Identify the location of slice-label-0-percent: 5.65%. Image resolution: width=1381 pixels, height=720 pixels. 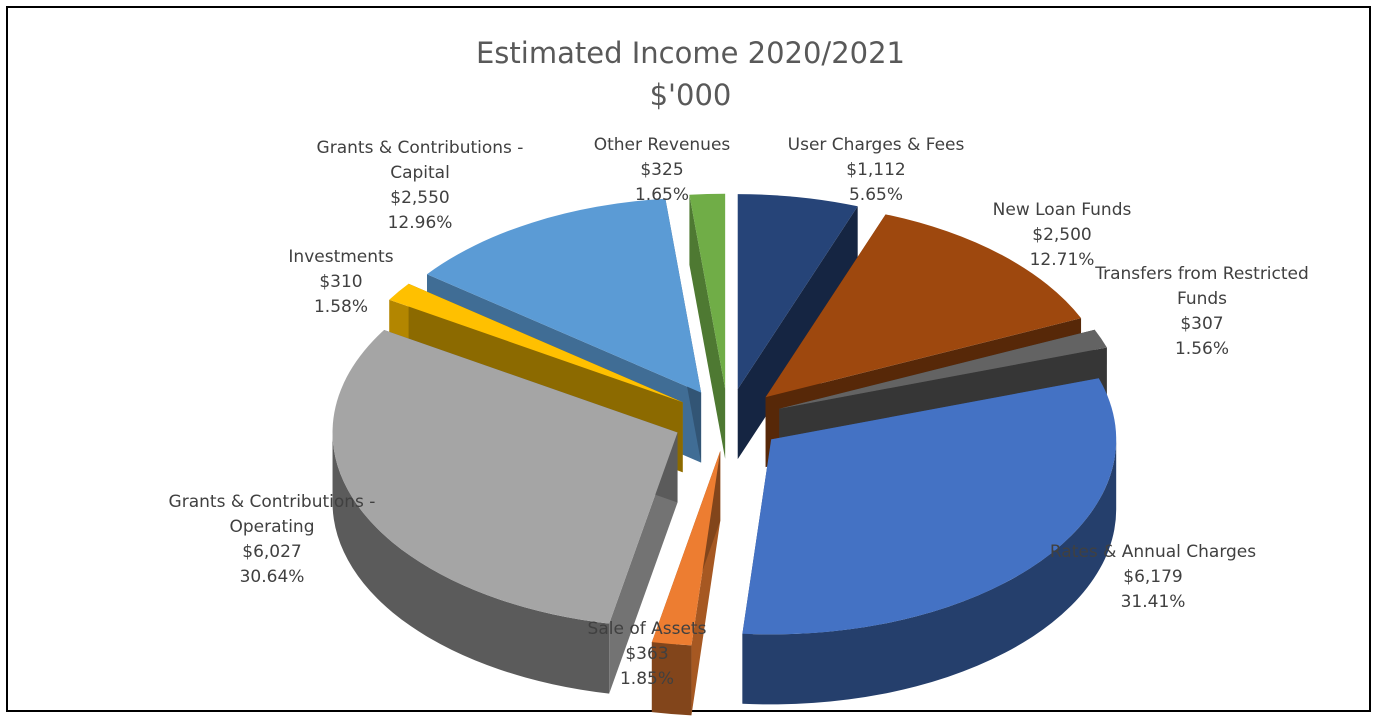
(876, 195).